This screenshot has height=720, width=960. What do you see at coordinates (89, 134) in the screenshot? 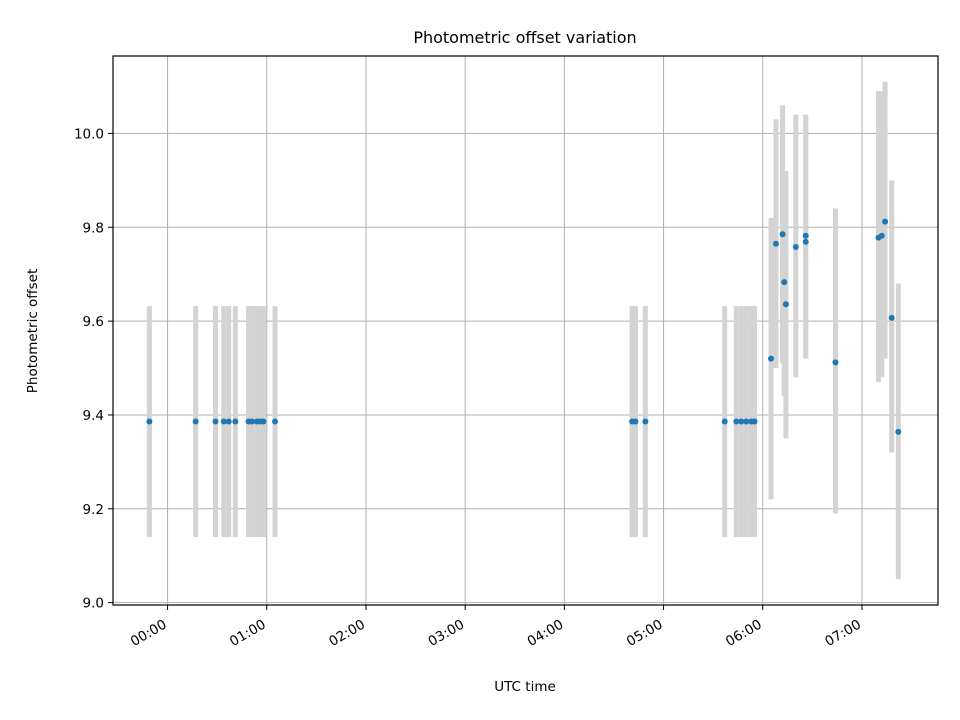
I see `y-tick-label: 10.0` at bounding box center [89, 134].